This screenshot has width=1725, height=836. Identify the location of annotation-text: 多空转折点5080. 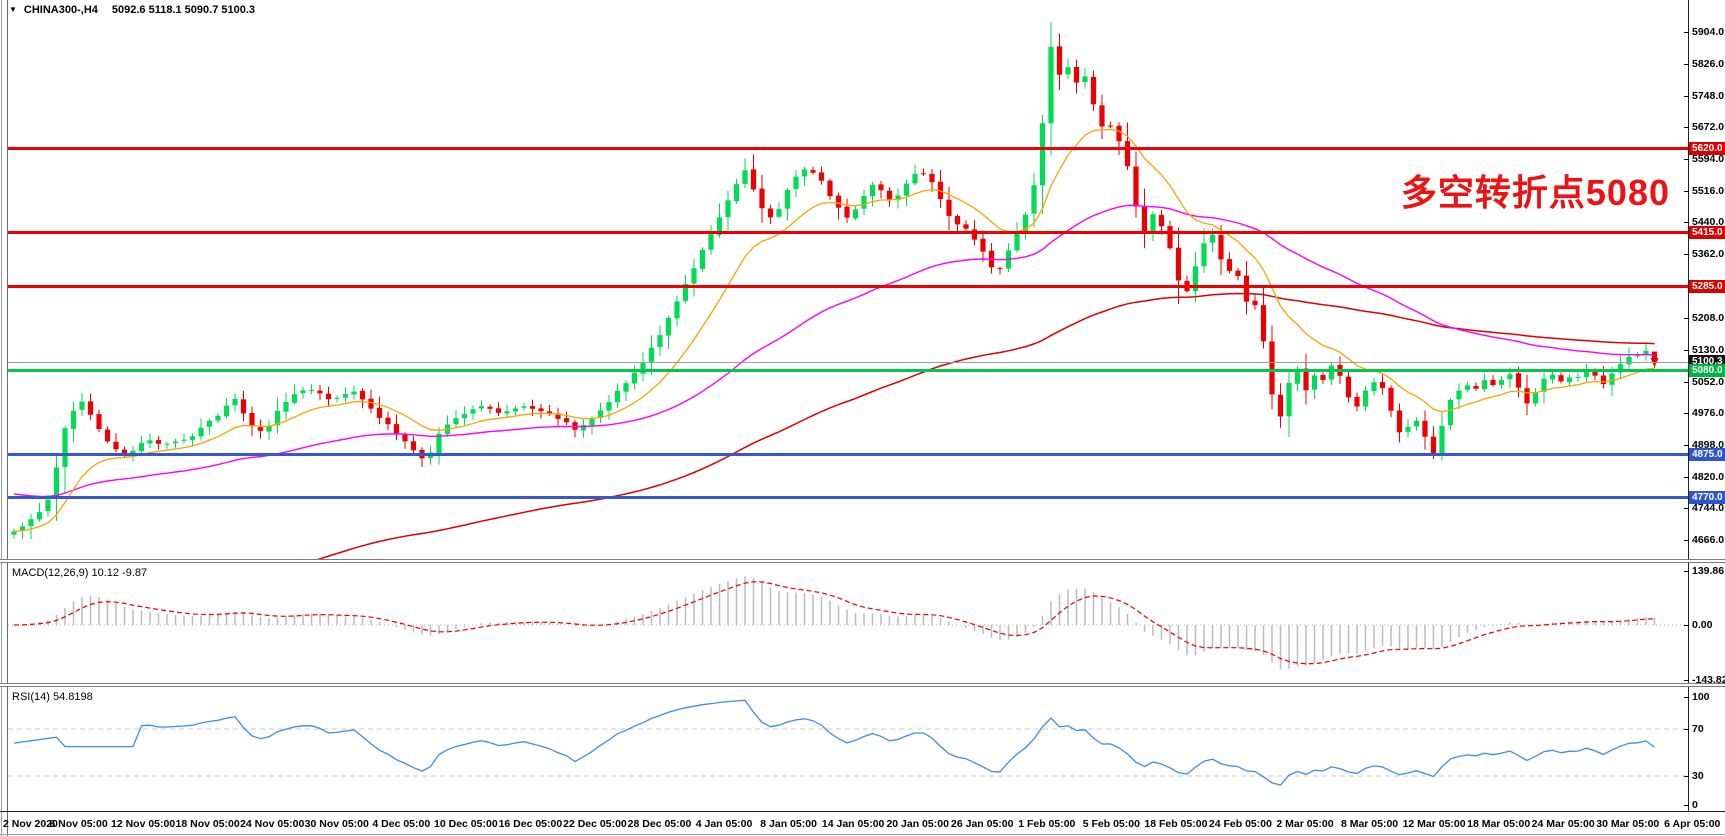
(1535, 192).